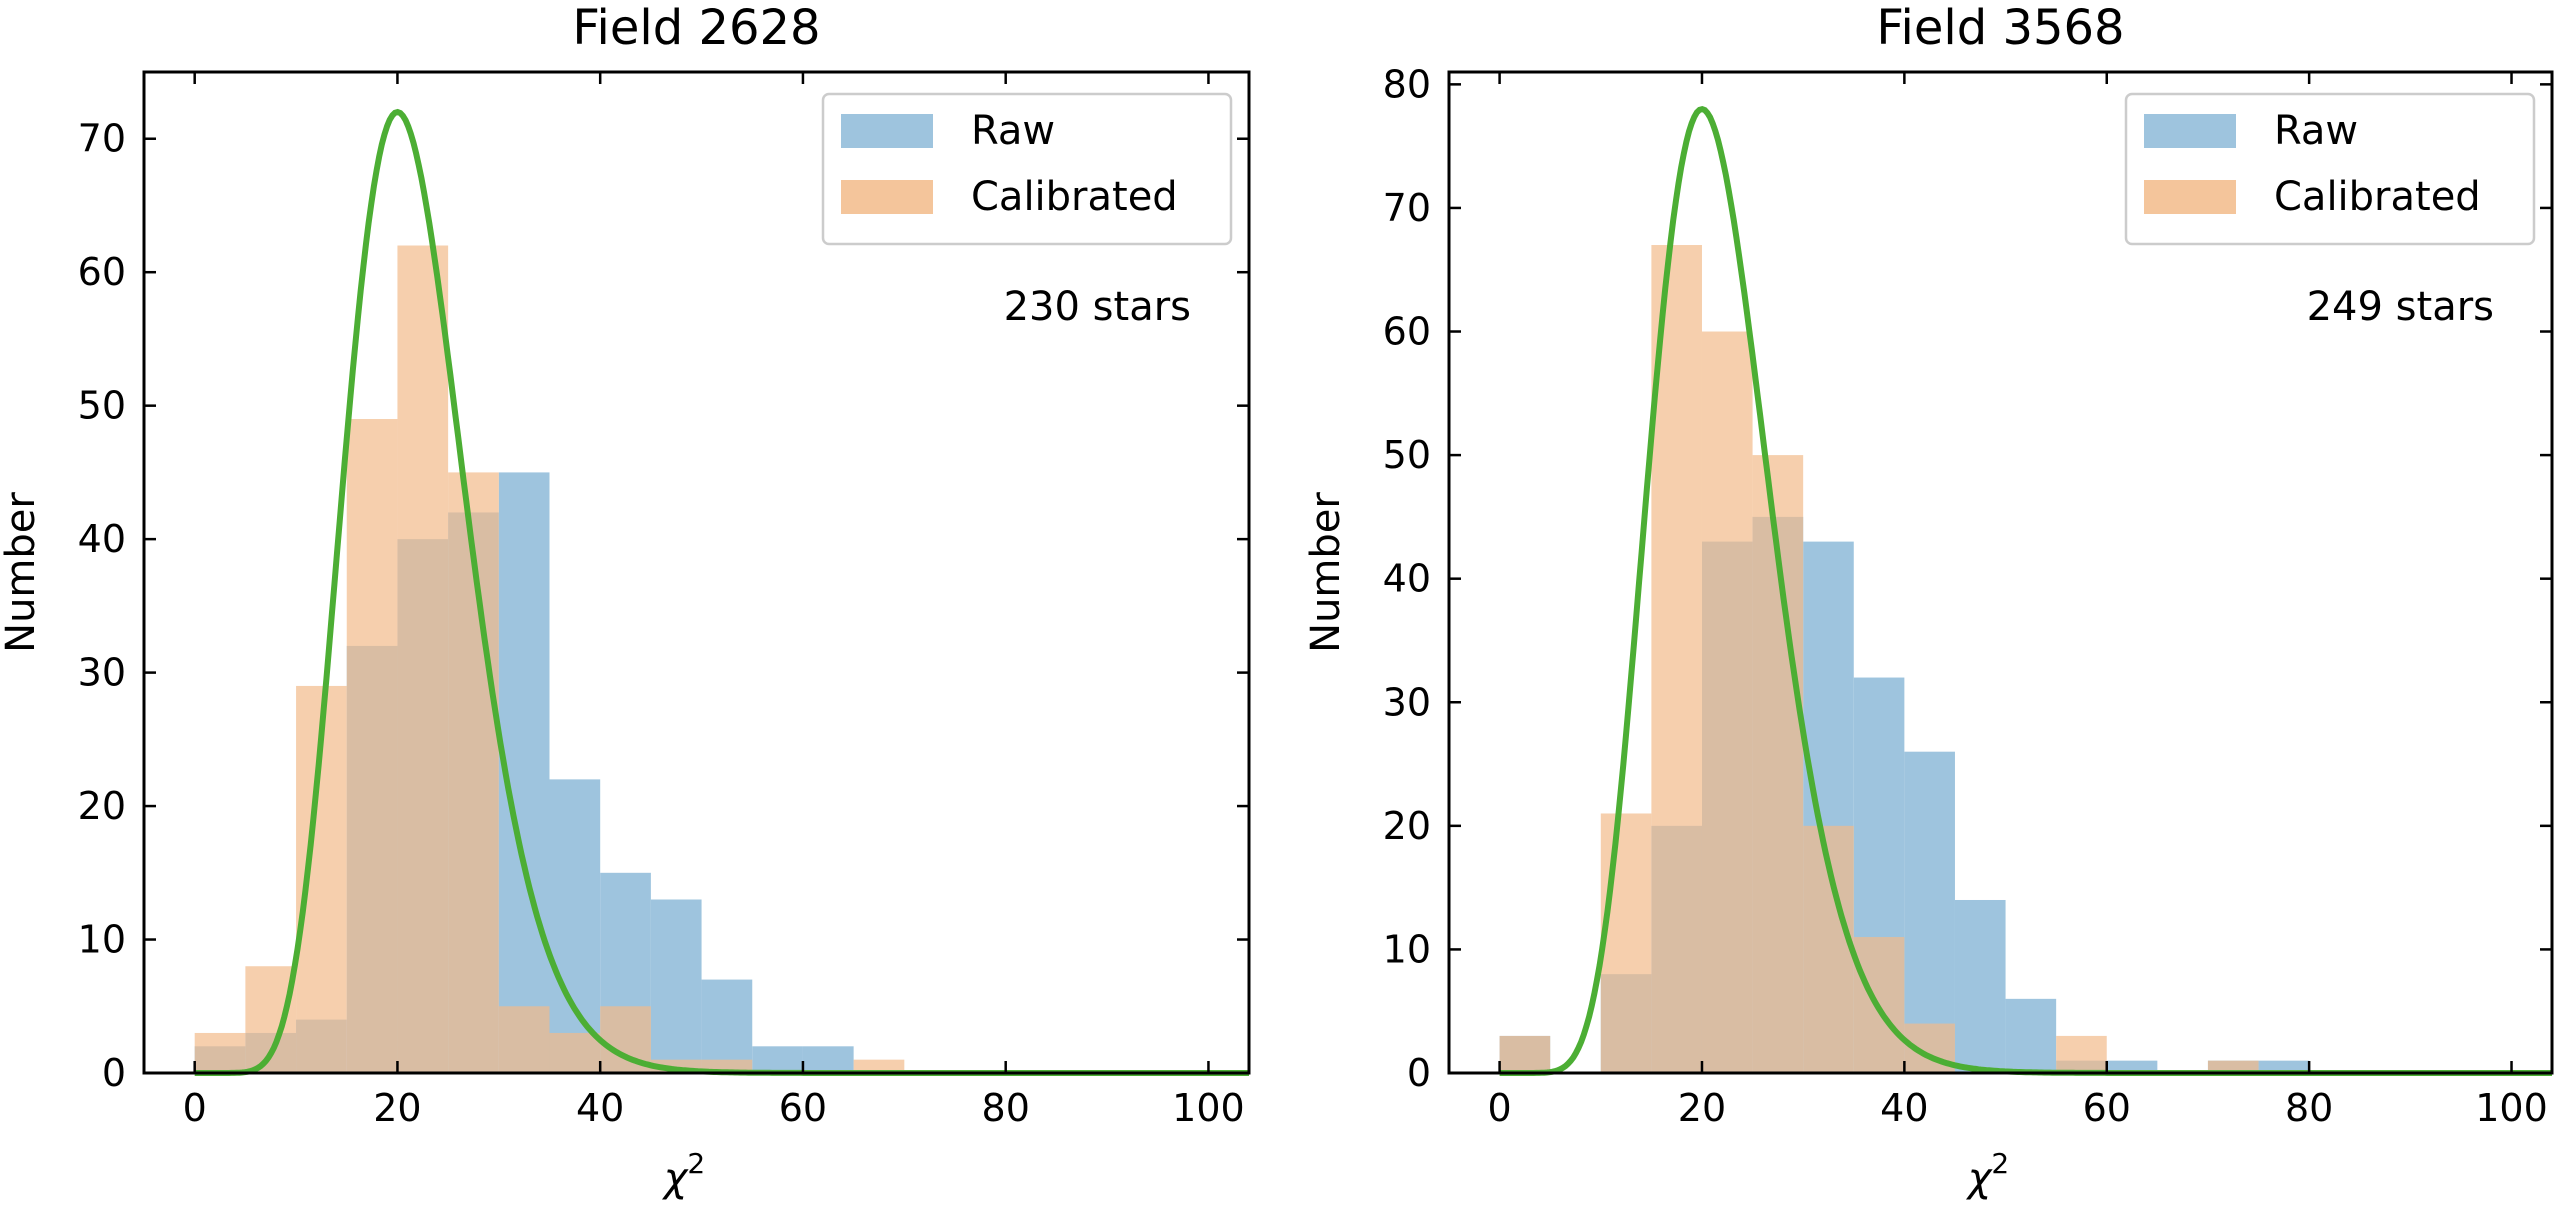 The image size is (2560, 1212). What do you see at coordinates (2400, 307) in the screenshot?
I see `stars-count-annotation: 249 stars` at bounding box center [2400, 307].